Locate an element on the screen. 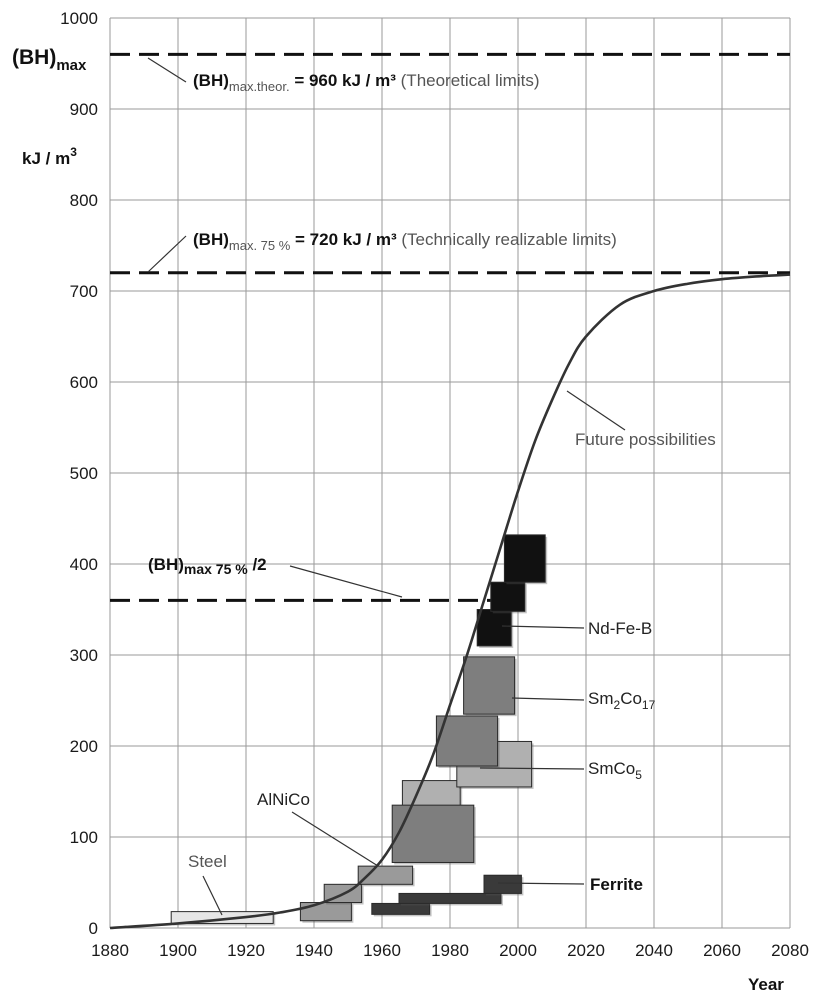 This screenshot has width=814, height=997. half-limit-annotation: (BH)max 75 % /2 is located at coordinates (207, 566).